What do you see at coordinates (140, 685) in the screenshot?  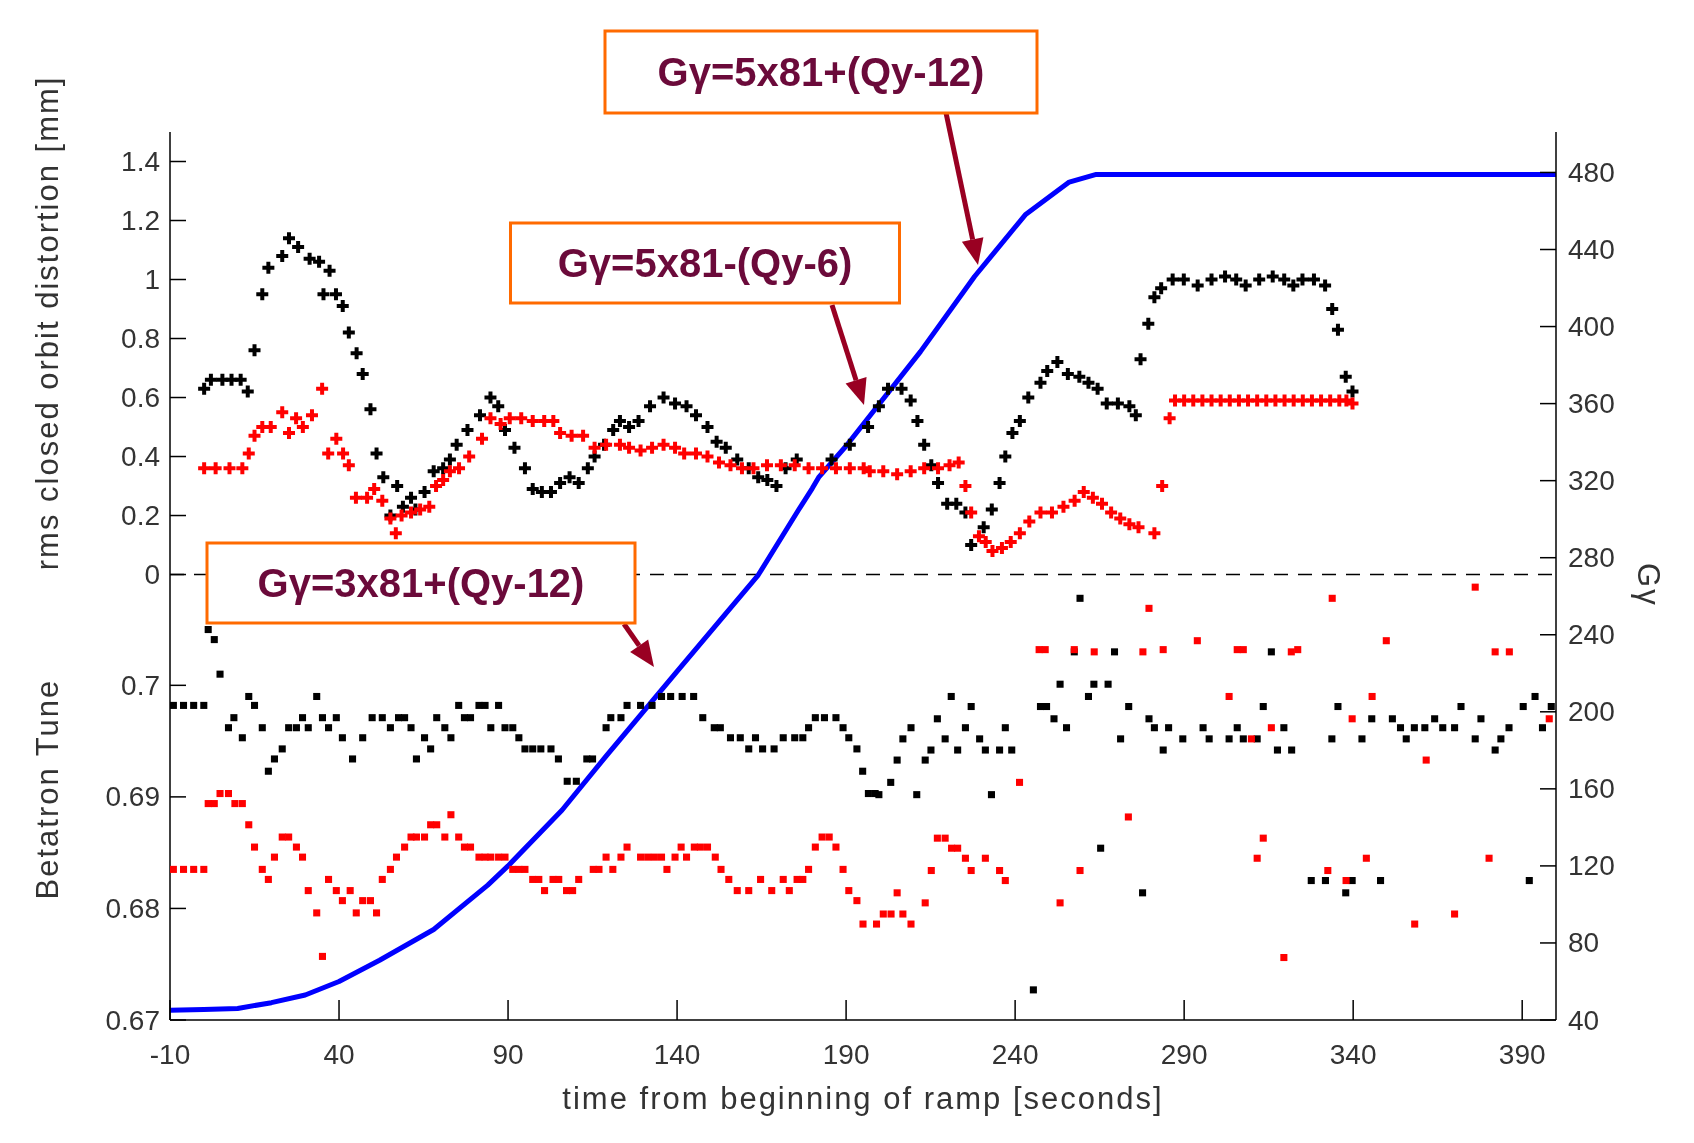 I see `y3-tick-label: 0.7` at bounding box center [140, 685].